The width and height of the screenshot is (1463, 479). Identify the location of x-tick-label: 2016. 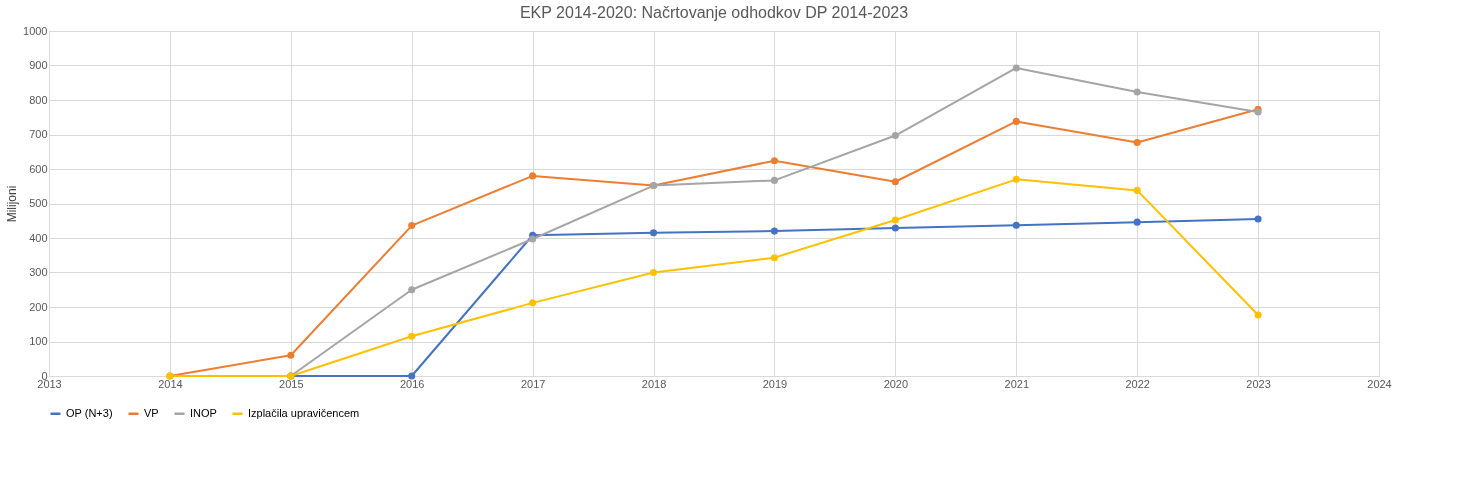
(412, 383).